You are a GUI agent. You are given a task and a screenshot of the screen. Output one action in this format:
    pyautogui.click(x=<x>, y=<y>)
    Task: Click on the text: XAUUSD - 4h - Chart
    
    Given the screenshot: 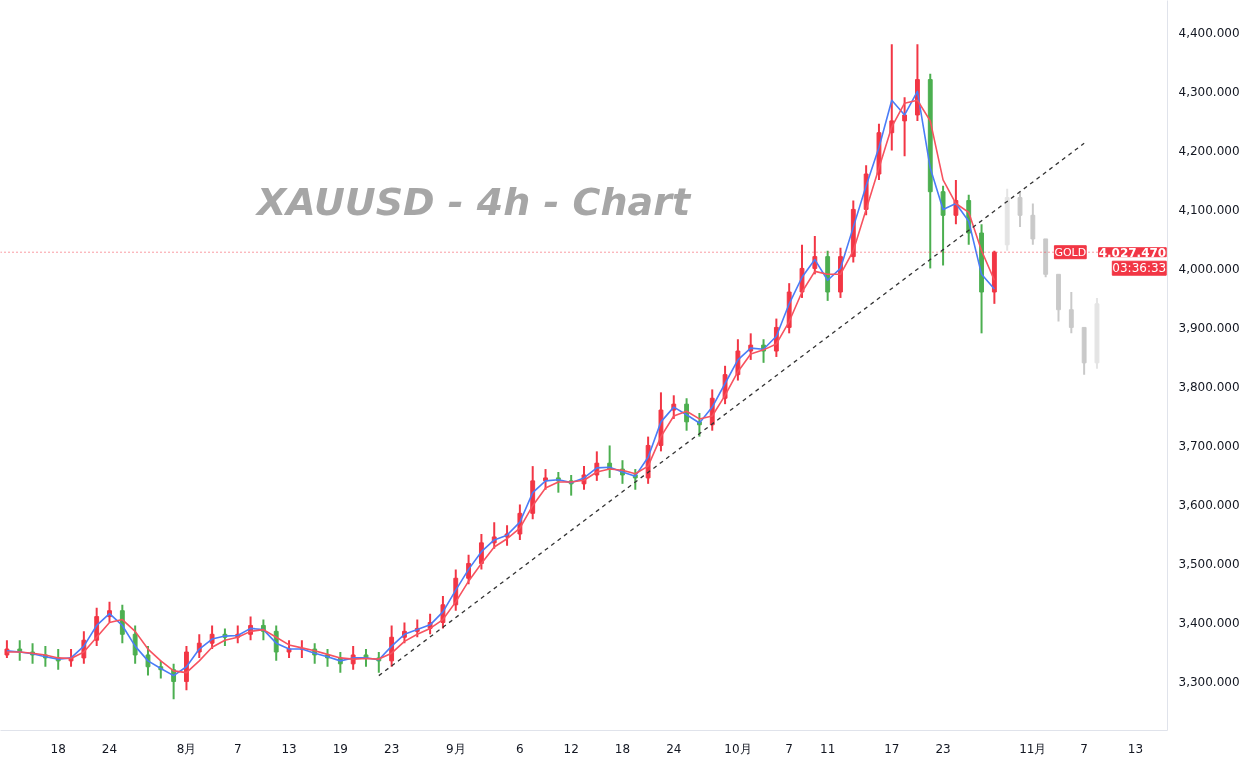 What is the action you would take?
    pyautogui.click(x=473, y=202)
    